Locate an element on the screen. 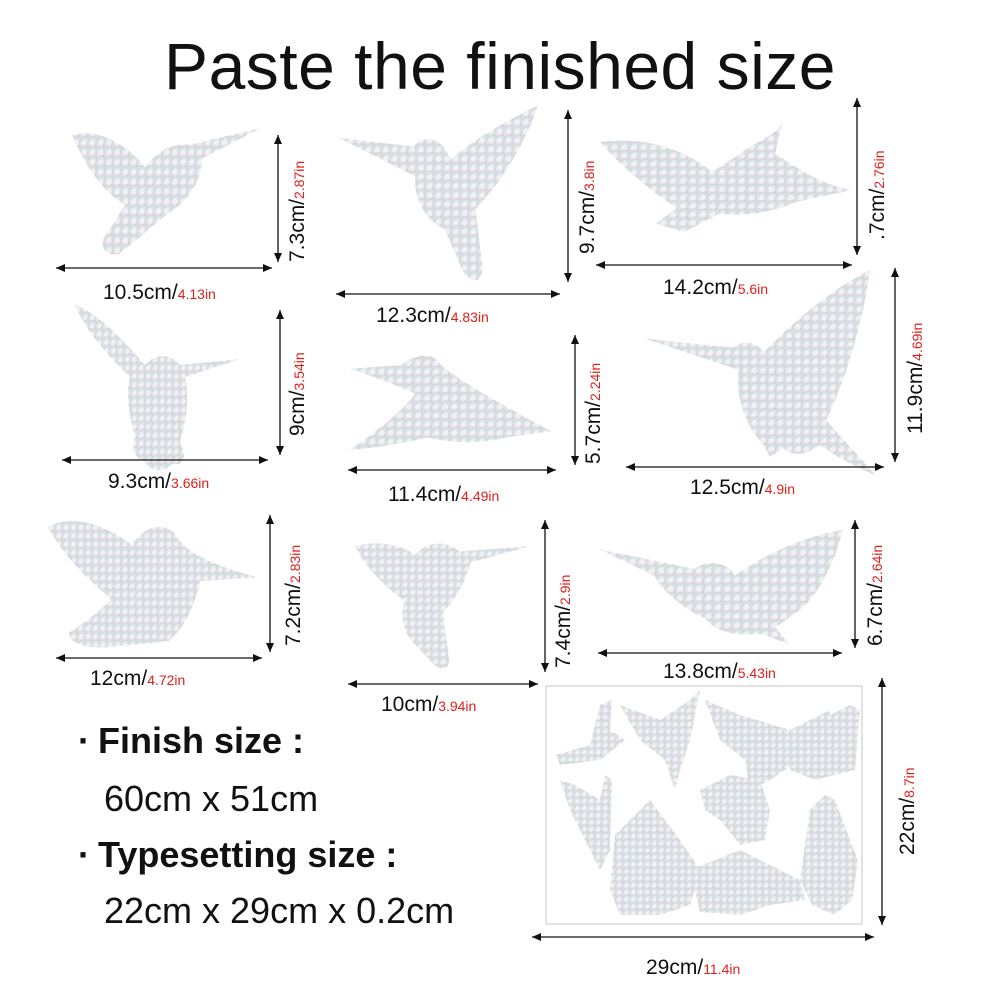 This screenshot has height=1000, width=1000. inch-value: 2.64in is located at coordinates (877, 563).